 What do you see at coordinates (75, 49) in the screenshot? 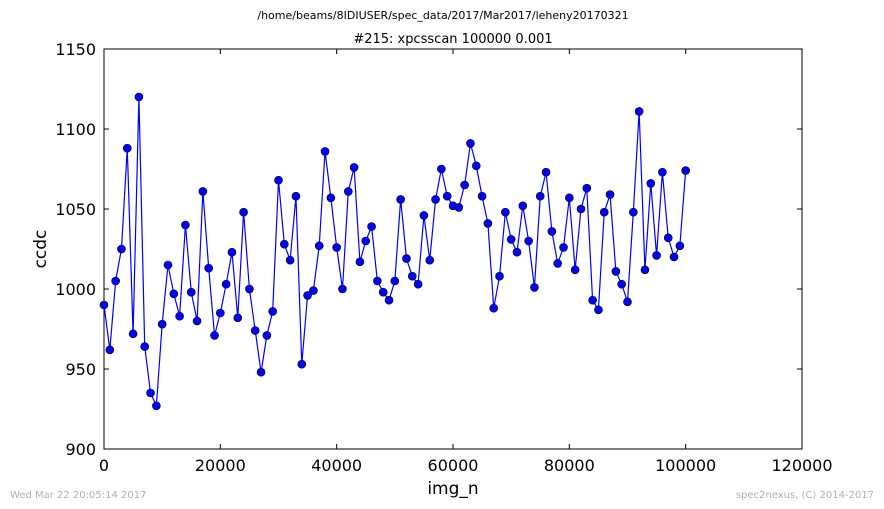
I see `y-tick-label: 1150` at bounding box center [75, 49].